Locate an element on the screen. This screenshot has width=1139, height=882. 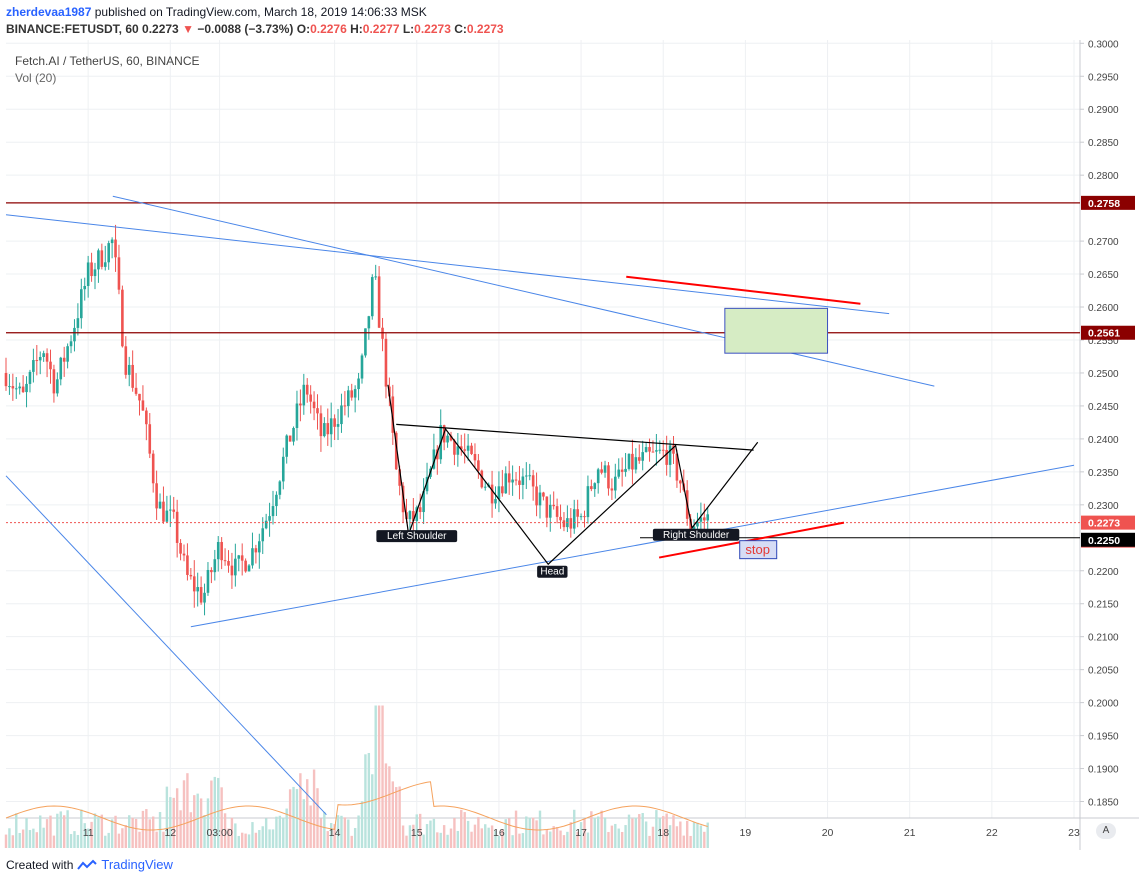
symbol-line: BINANCE:FETUSDT, 60 is located at coordinates (72, 29).